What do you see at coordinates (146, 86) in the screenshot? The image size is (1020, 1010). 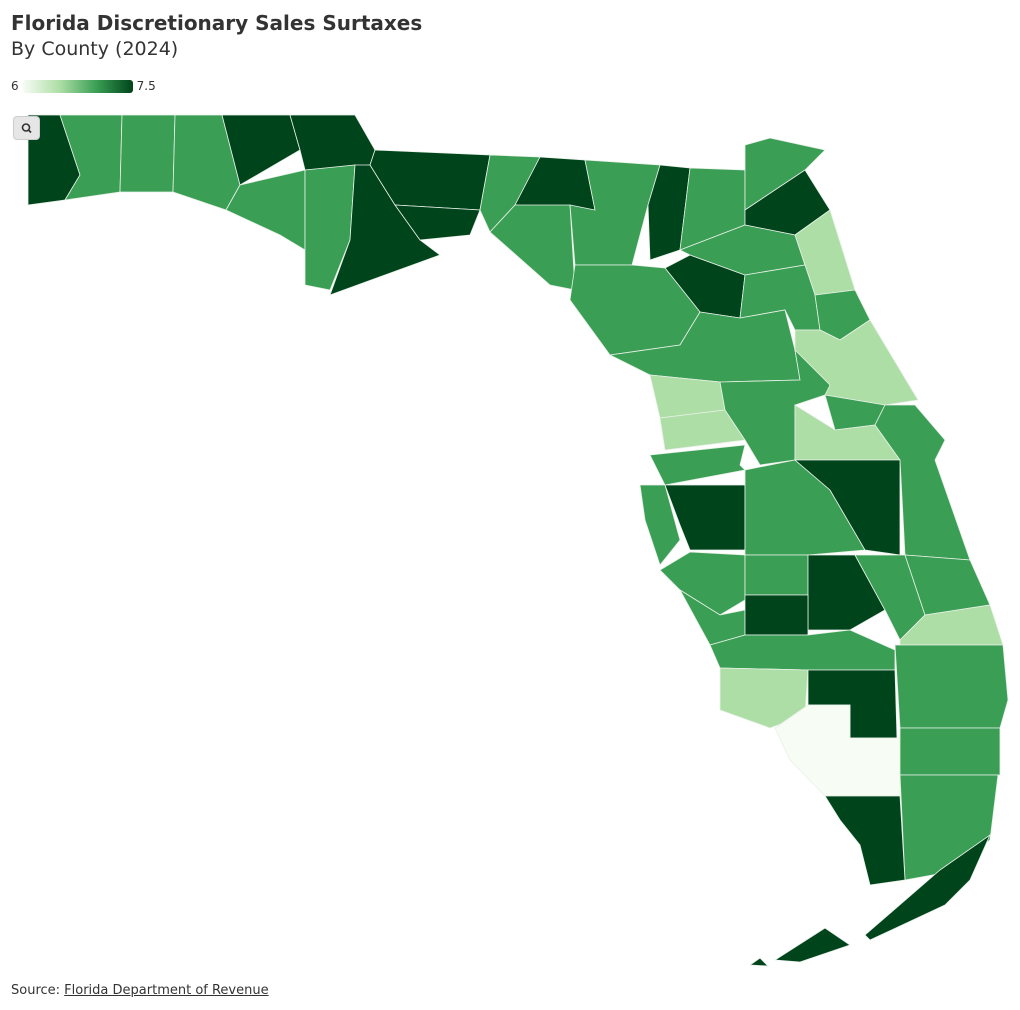 I see `legend-max: 7.5` at bounding box center [146, 86].